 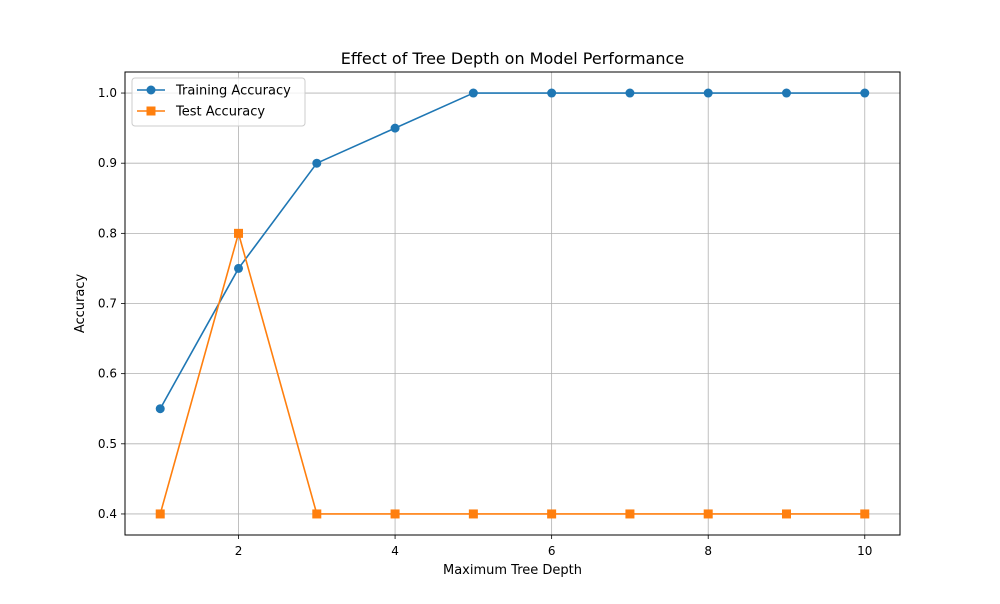 What do you see at coordinates (512, 570) in the screenshot?
I see `x-axis-label: Maximum Tree Depth` at bounding box center [512, 570].